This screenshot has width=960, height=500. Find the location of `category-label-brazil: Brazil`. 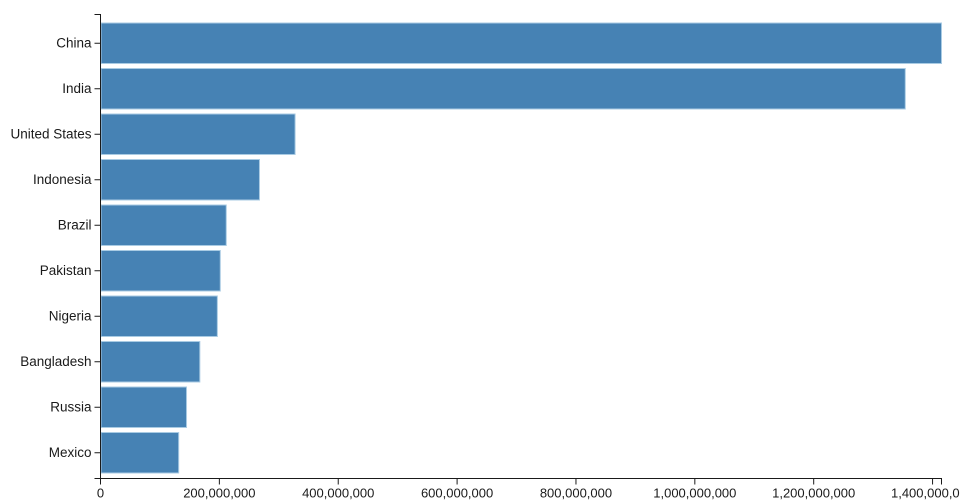

category-label-brazil: Brazil is located at coordinates (75, 225).